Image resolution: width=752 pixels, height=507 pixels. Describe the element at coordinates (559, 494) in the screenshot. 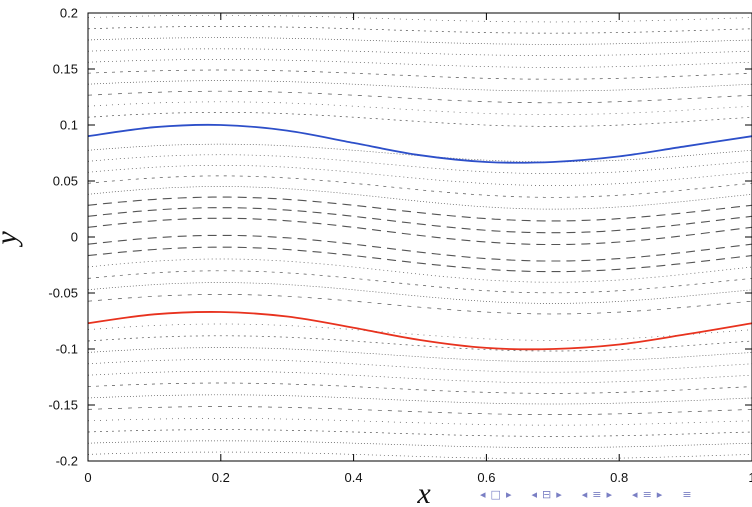

I see `nav-next-subsection-icon: ▸` at that location.